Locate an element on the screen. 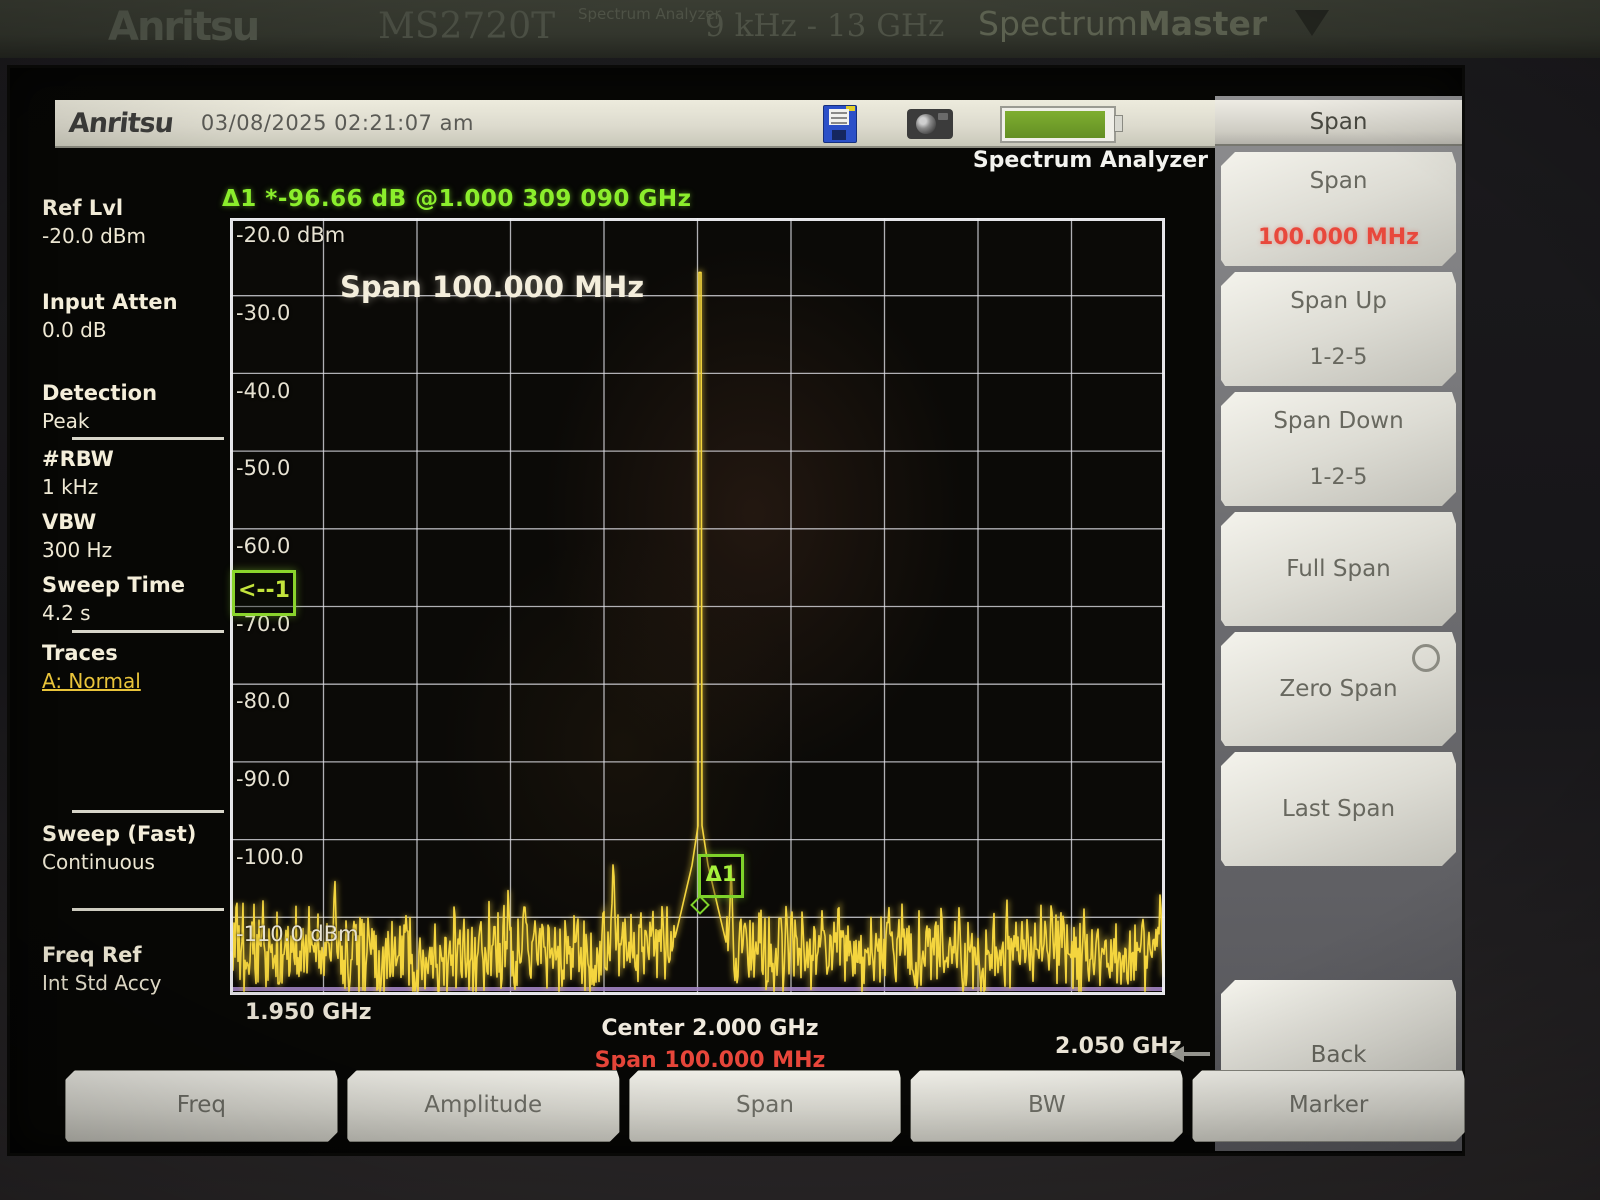 Image resolution: width=1600 pixels, height=1200 pixels. menu-button-zero-span: Zero Span is located at coordinates (1338, 689).